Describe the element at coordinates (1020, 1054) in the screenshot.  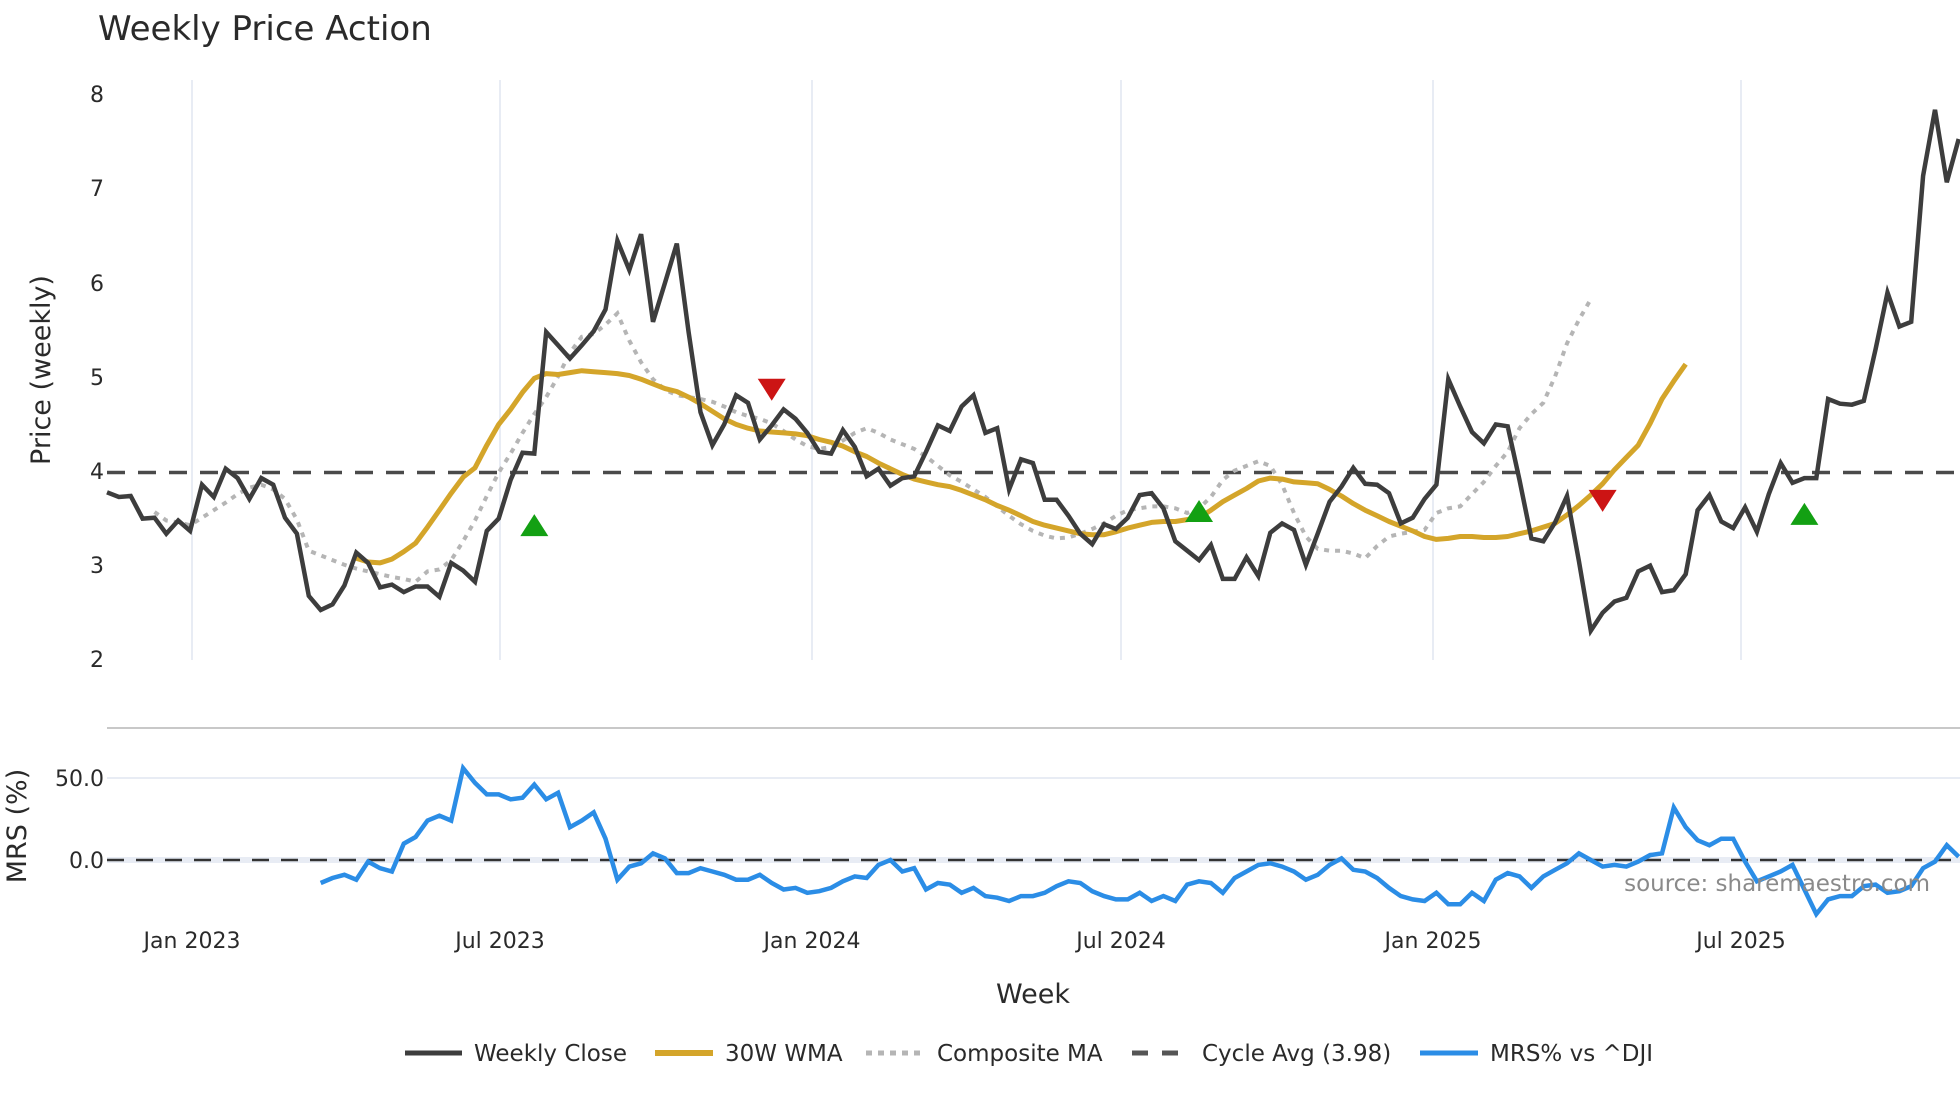
I see `legend-label-composite-ma: Composite MA` at that location.